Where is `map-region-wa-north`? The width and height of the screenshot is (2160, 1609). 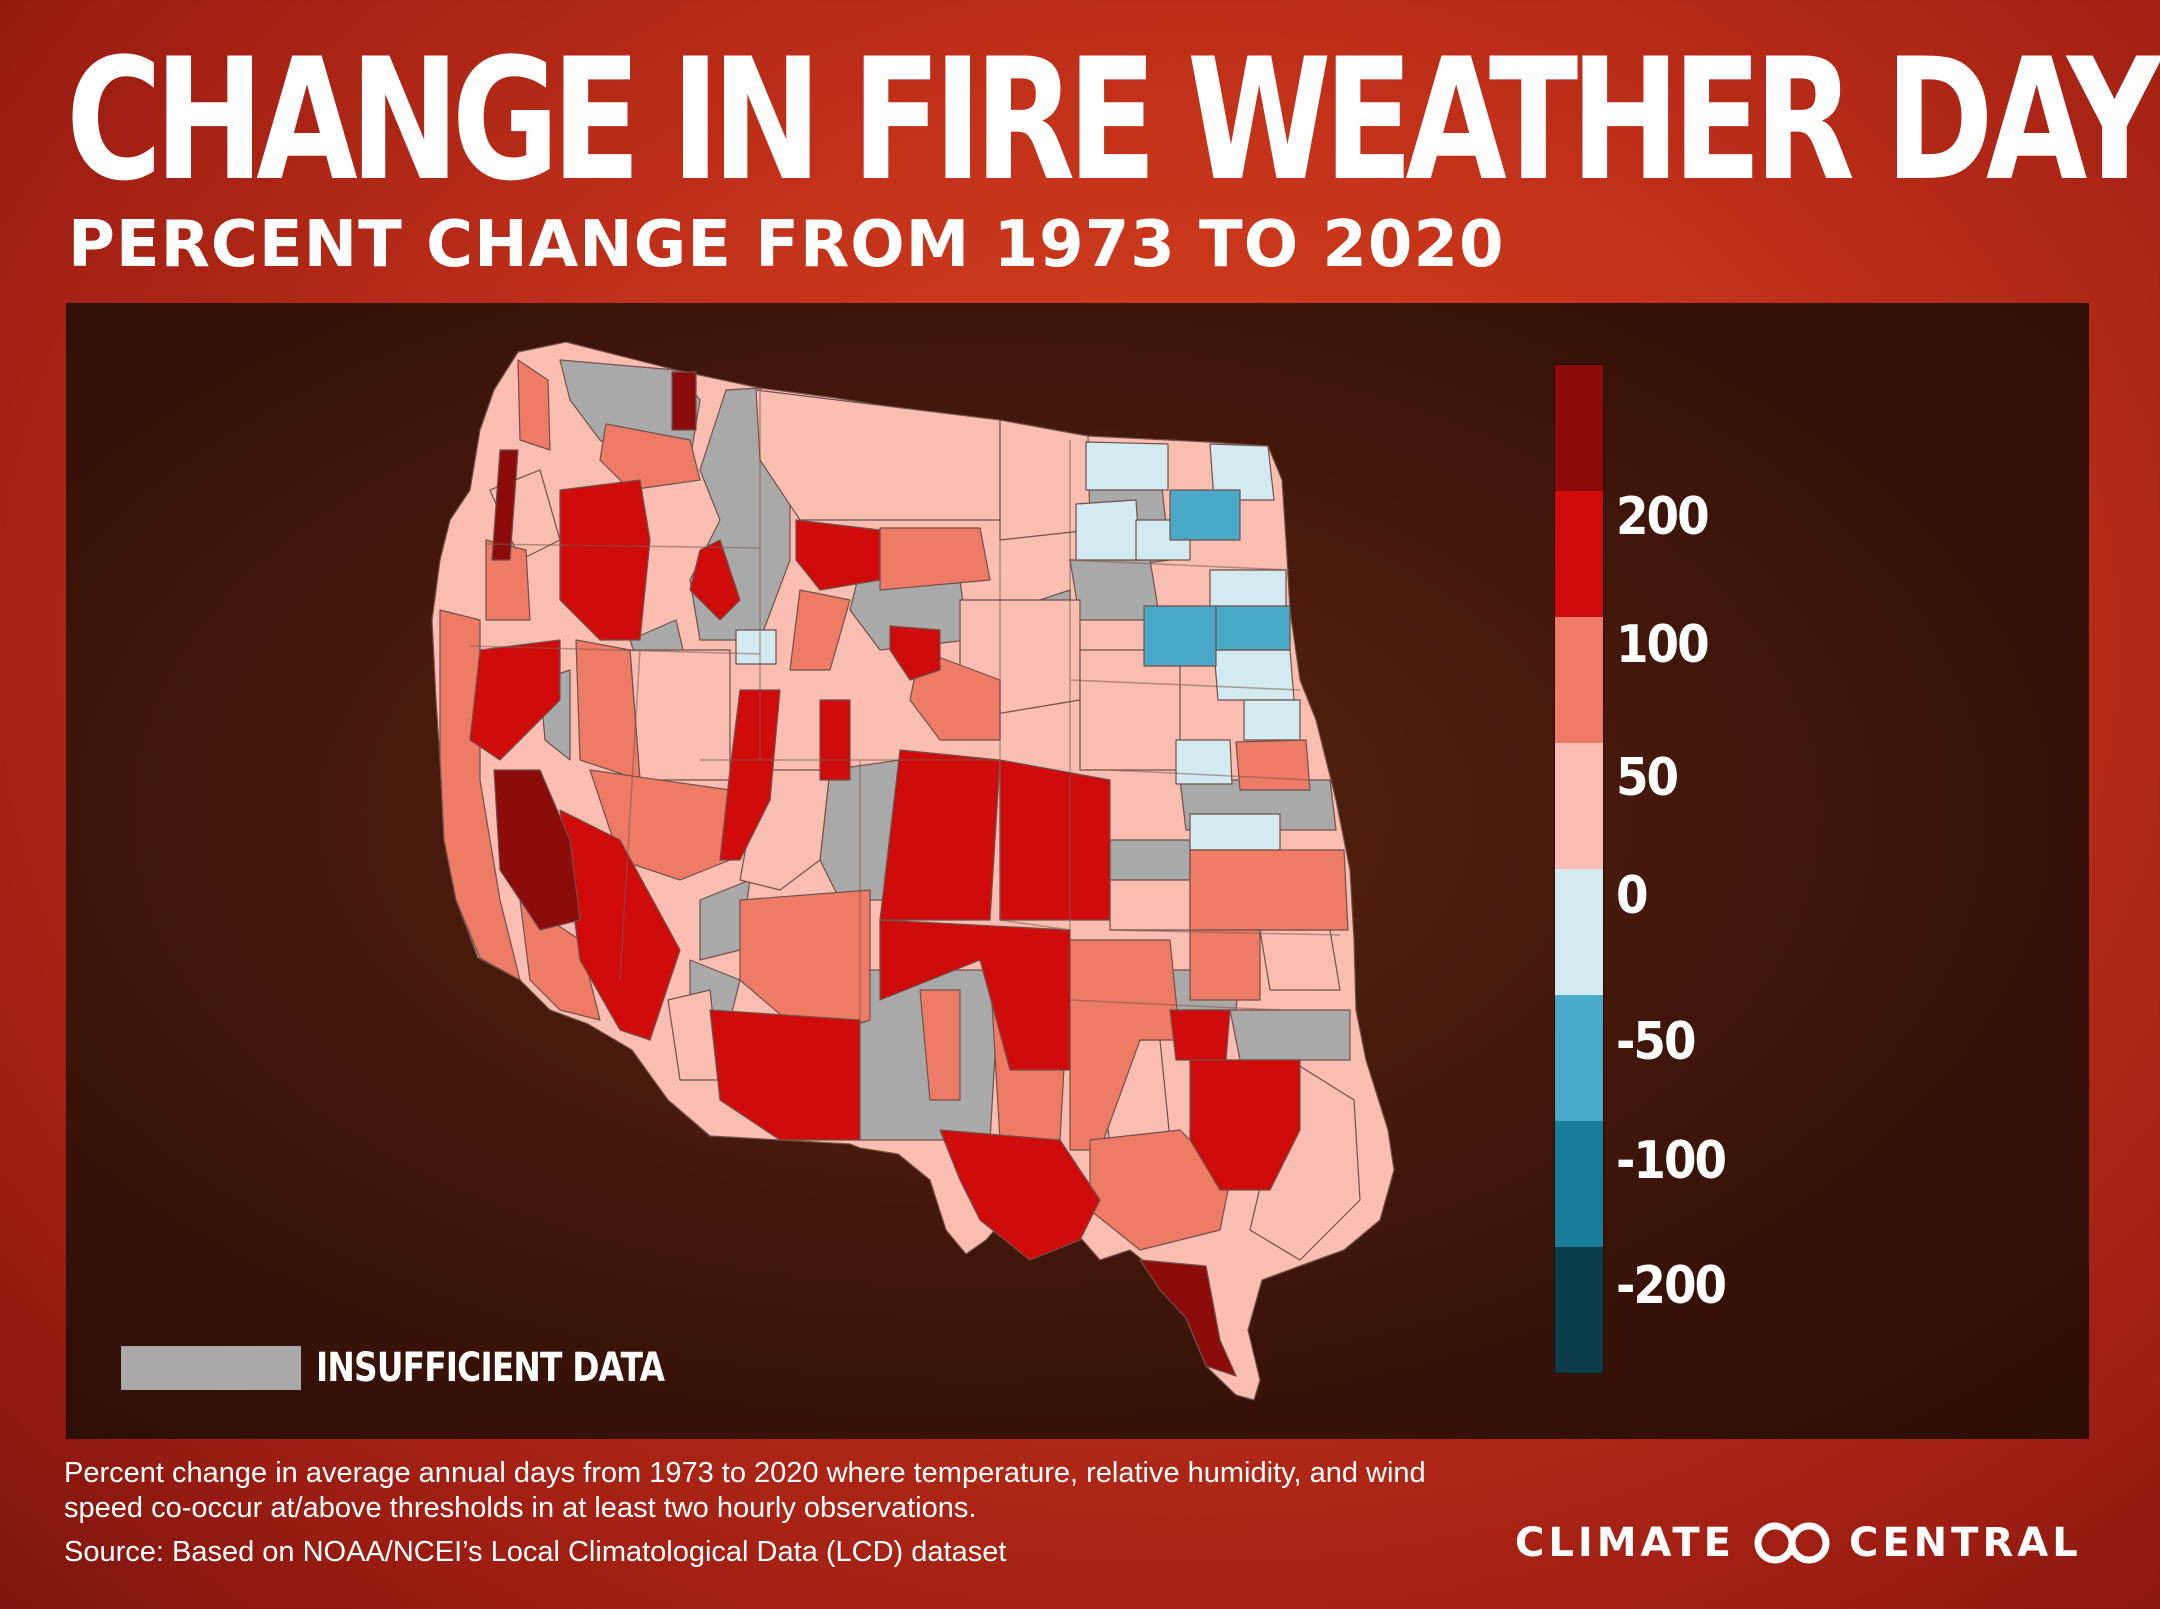 map-region-wa-north is located at coordinates (684, 401).